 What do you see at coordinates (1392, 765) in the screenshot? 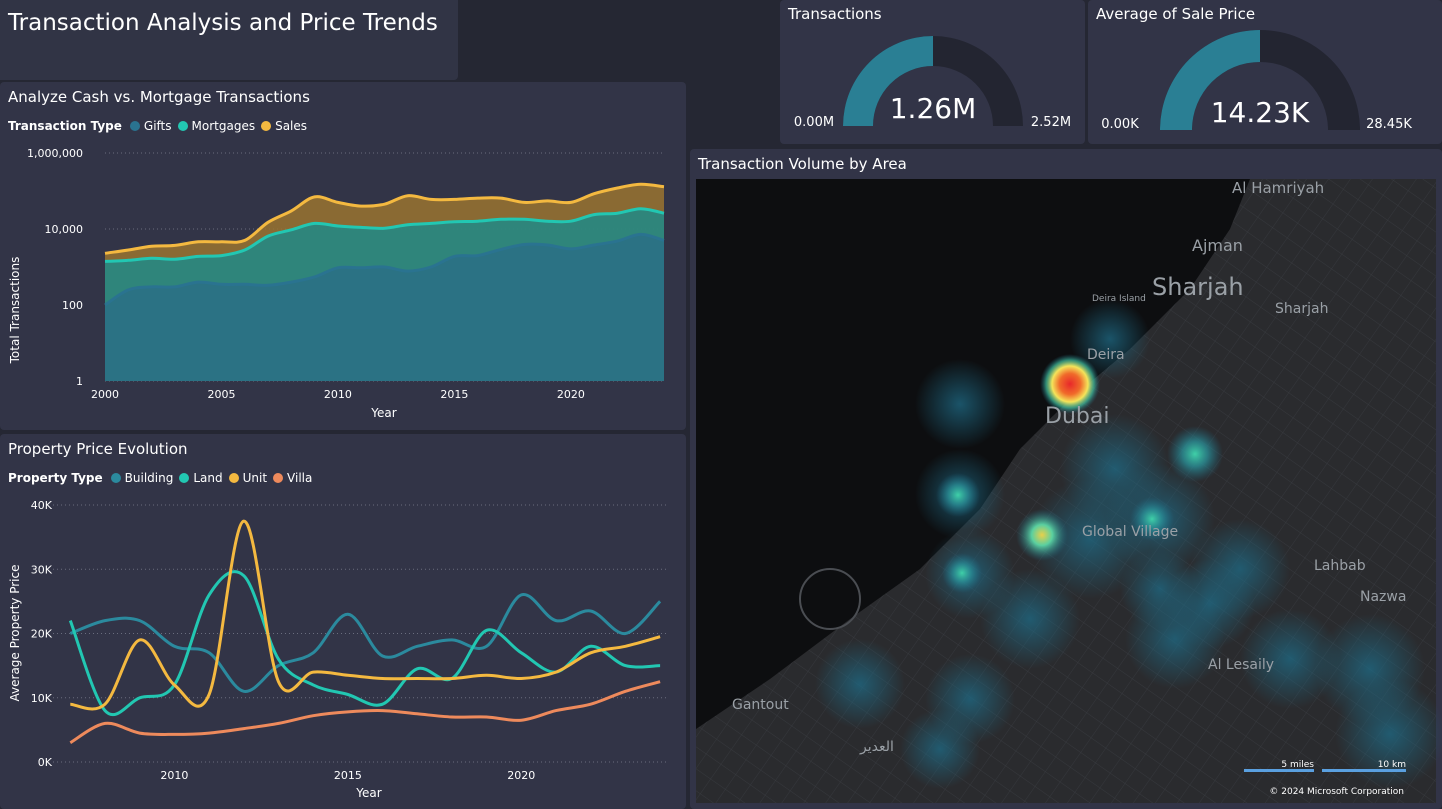
I see `scale-km: 10 km` at bounding box center [1392, 765].